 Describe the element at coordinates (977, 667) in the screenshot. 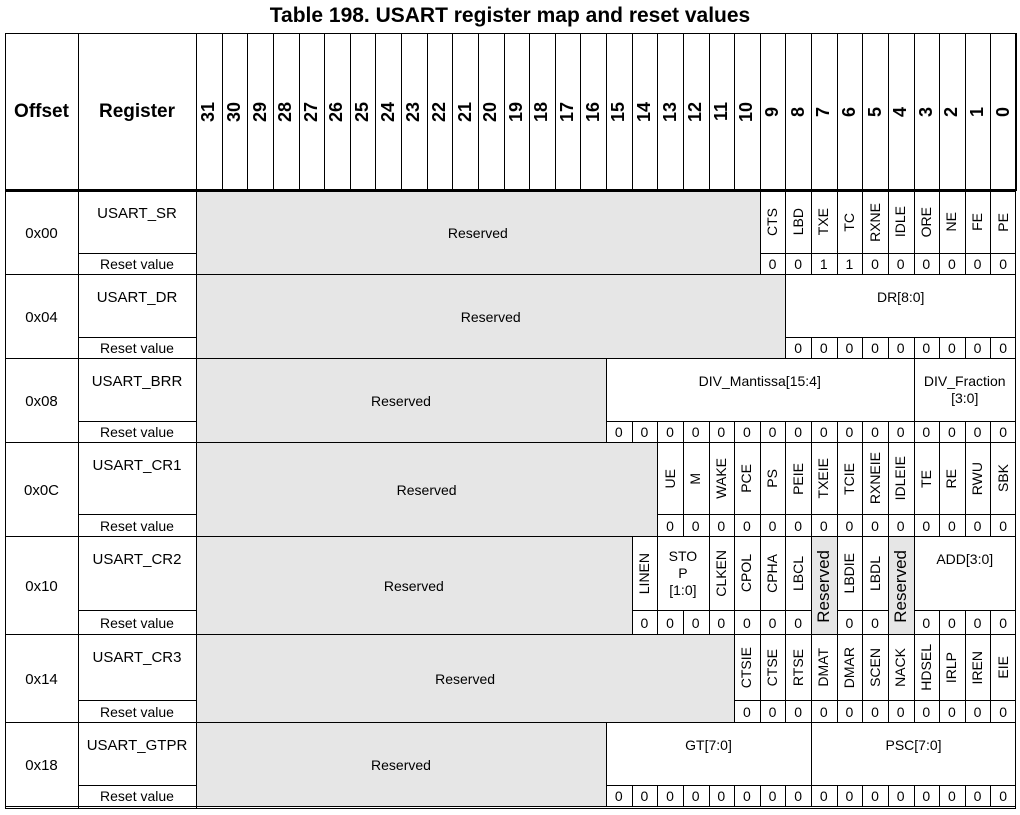

I see `bit-field-label: IREN` at that location.